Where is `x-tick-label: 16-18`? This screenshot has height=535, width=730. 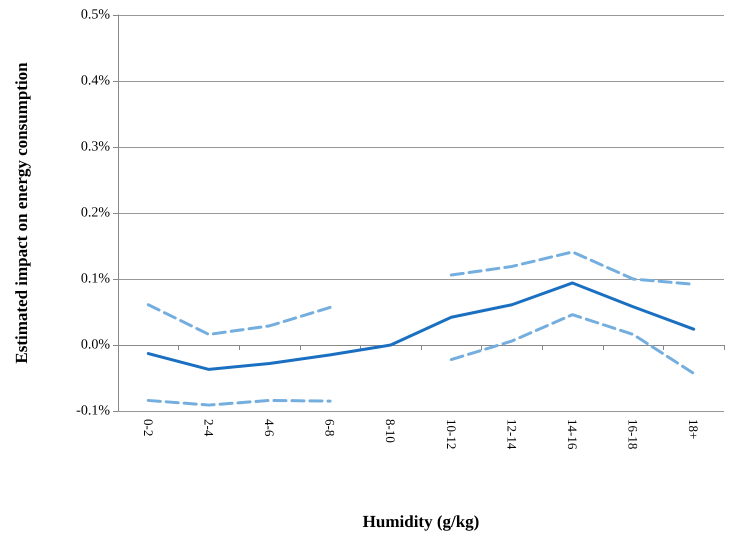
x-tick-label: 16-18 is located at coordinates (633, 434).